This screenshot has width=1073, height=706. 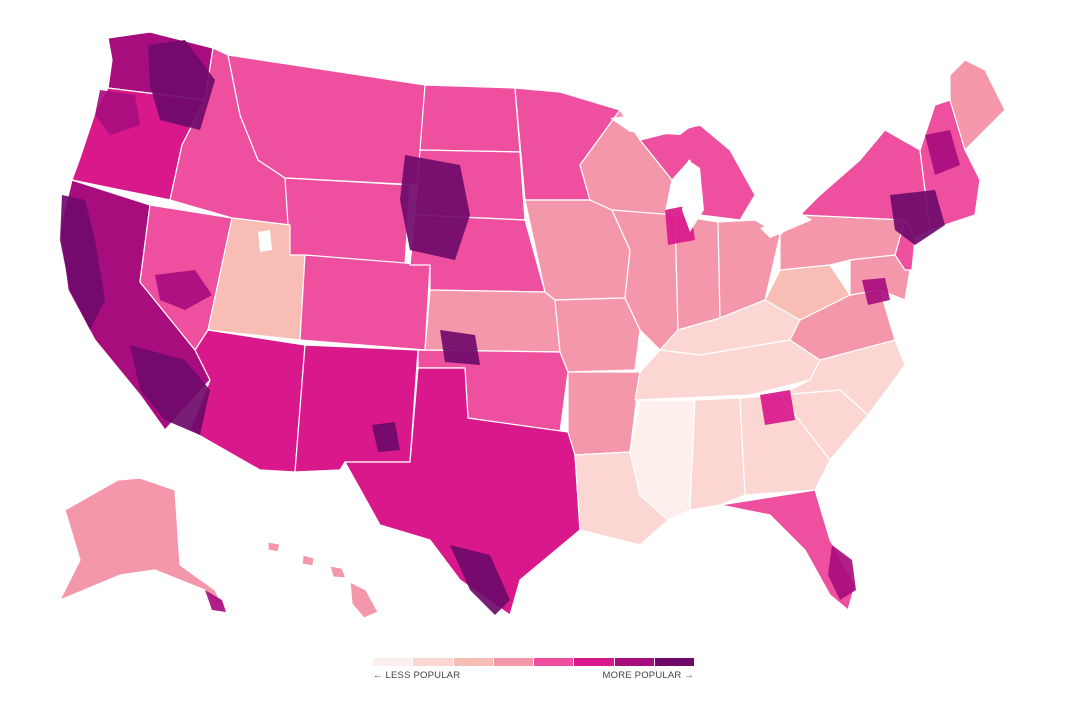 What do you see at coordinates (82, 262) in the screenshot?
I see `hotspot-san-francisco-area` at bounding box center [82, 262].